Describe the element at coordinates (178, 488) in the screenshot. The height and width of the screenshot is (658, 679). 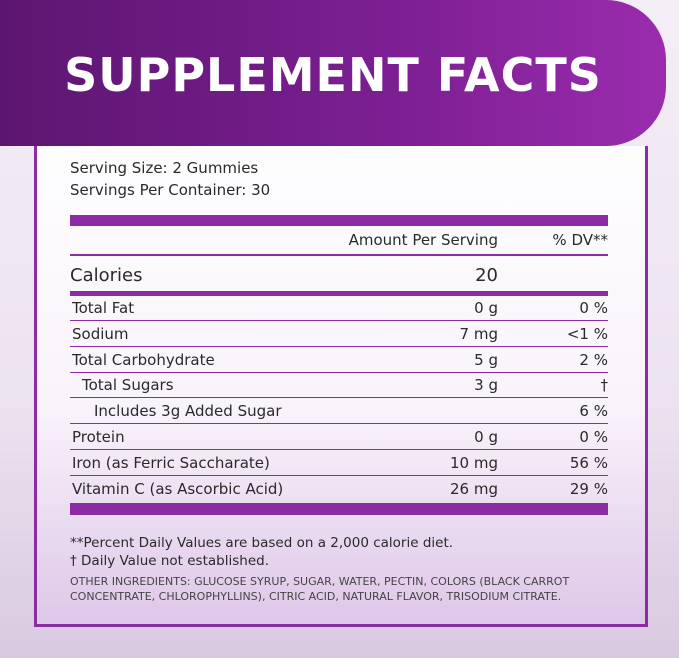
I see `nutrient-name: Vitamin C (as Ascorbic Acid)` at that location.